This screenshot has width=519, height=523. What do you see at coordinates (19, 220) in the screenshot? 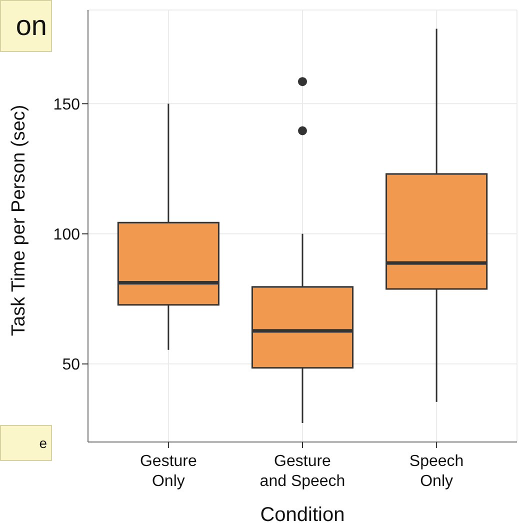
I see `y-axis-title: Task Time per Person (sec)` at bounding box center [19, 220].